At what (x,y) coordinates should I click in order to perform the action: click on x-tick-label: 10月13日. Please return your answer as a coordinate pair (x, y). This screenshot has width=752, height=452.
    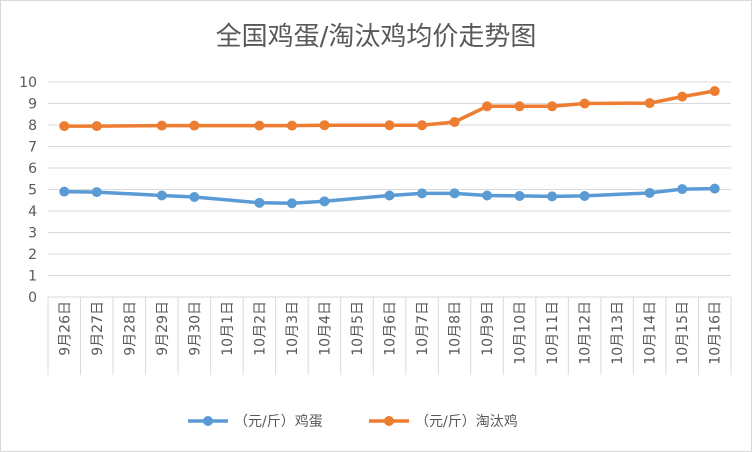
    Looking at the image, I should click on (618, 333).